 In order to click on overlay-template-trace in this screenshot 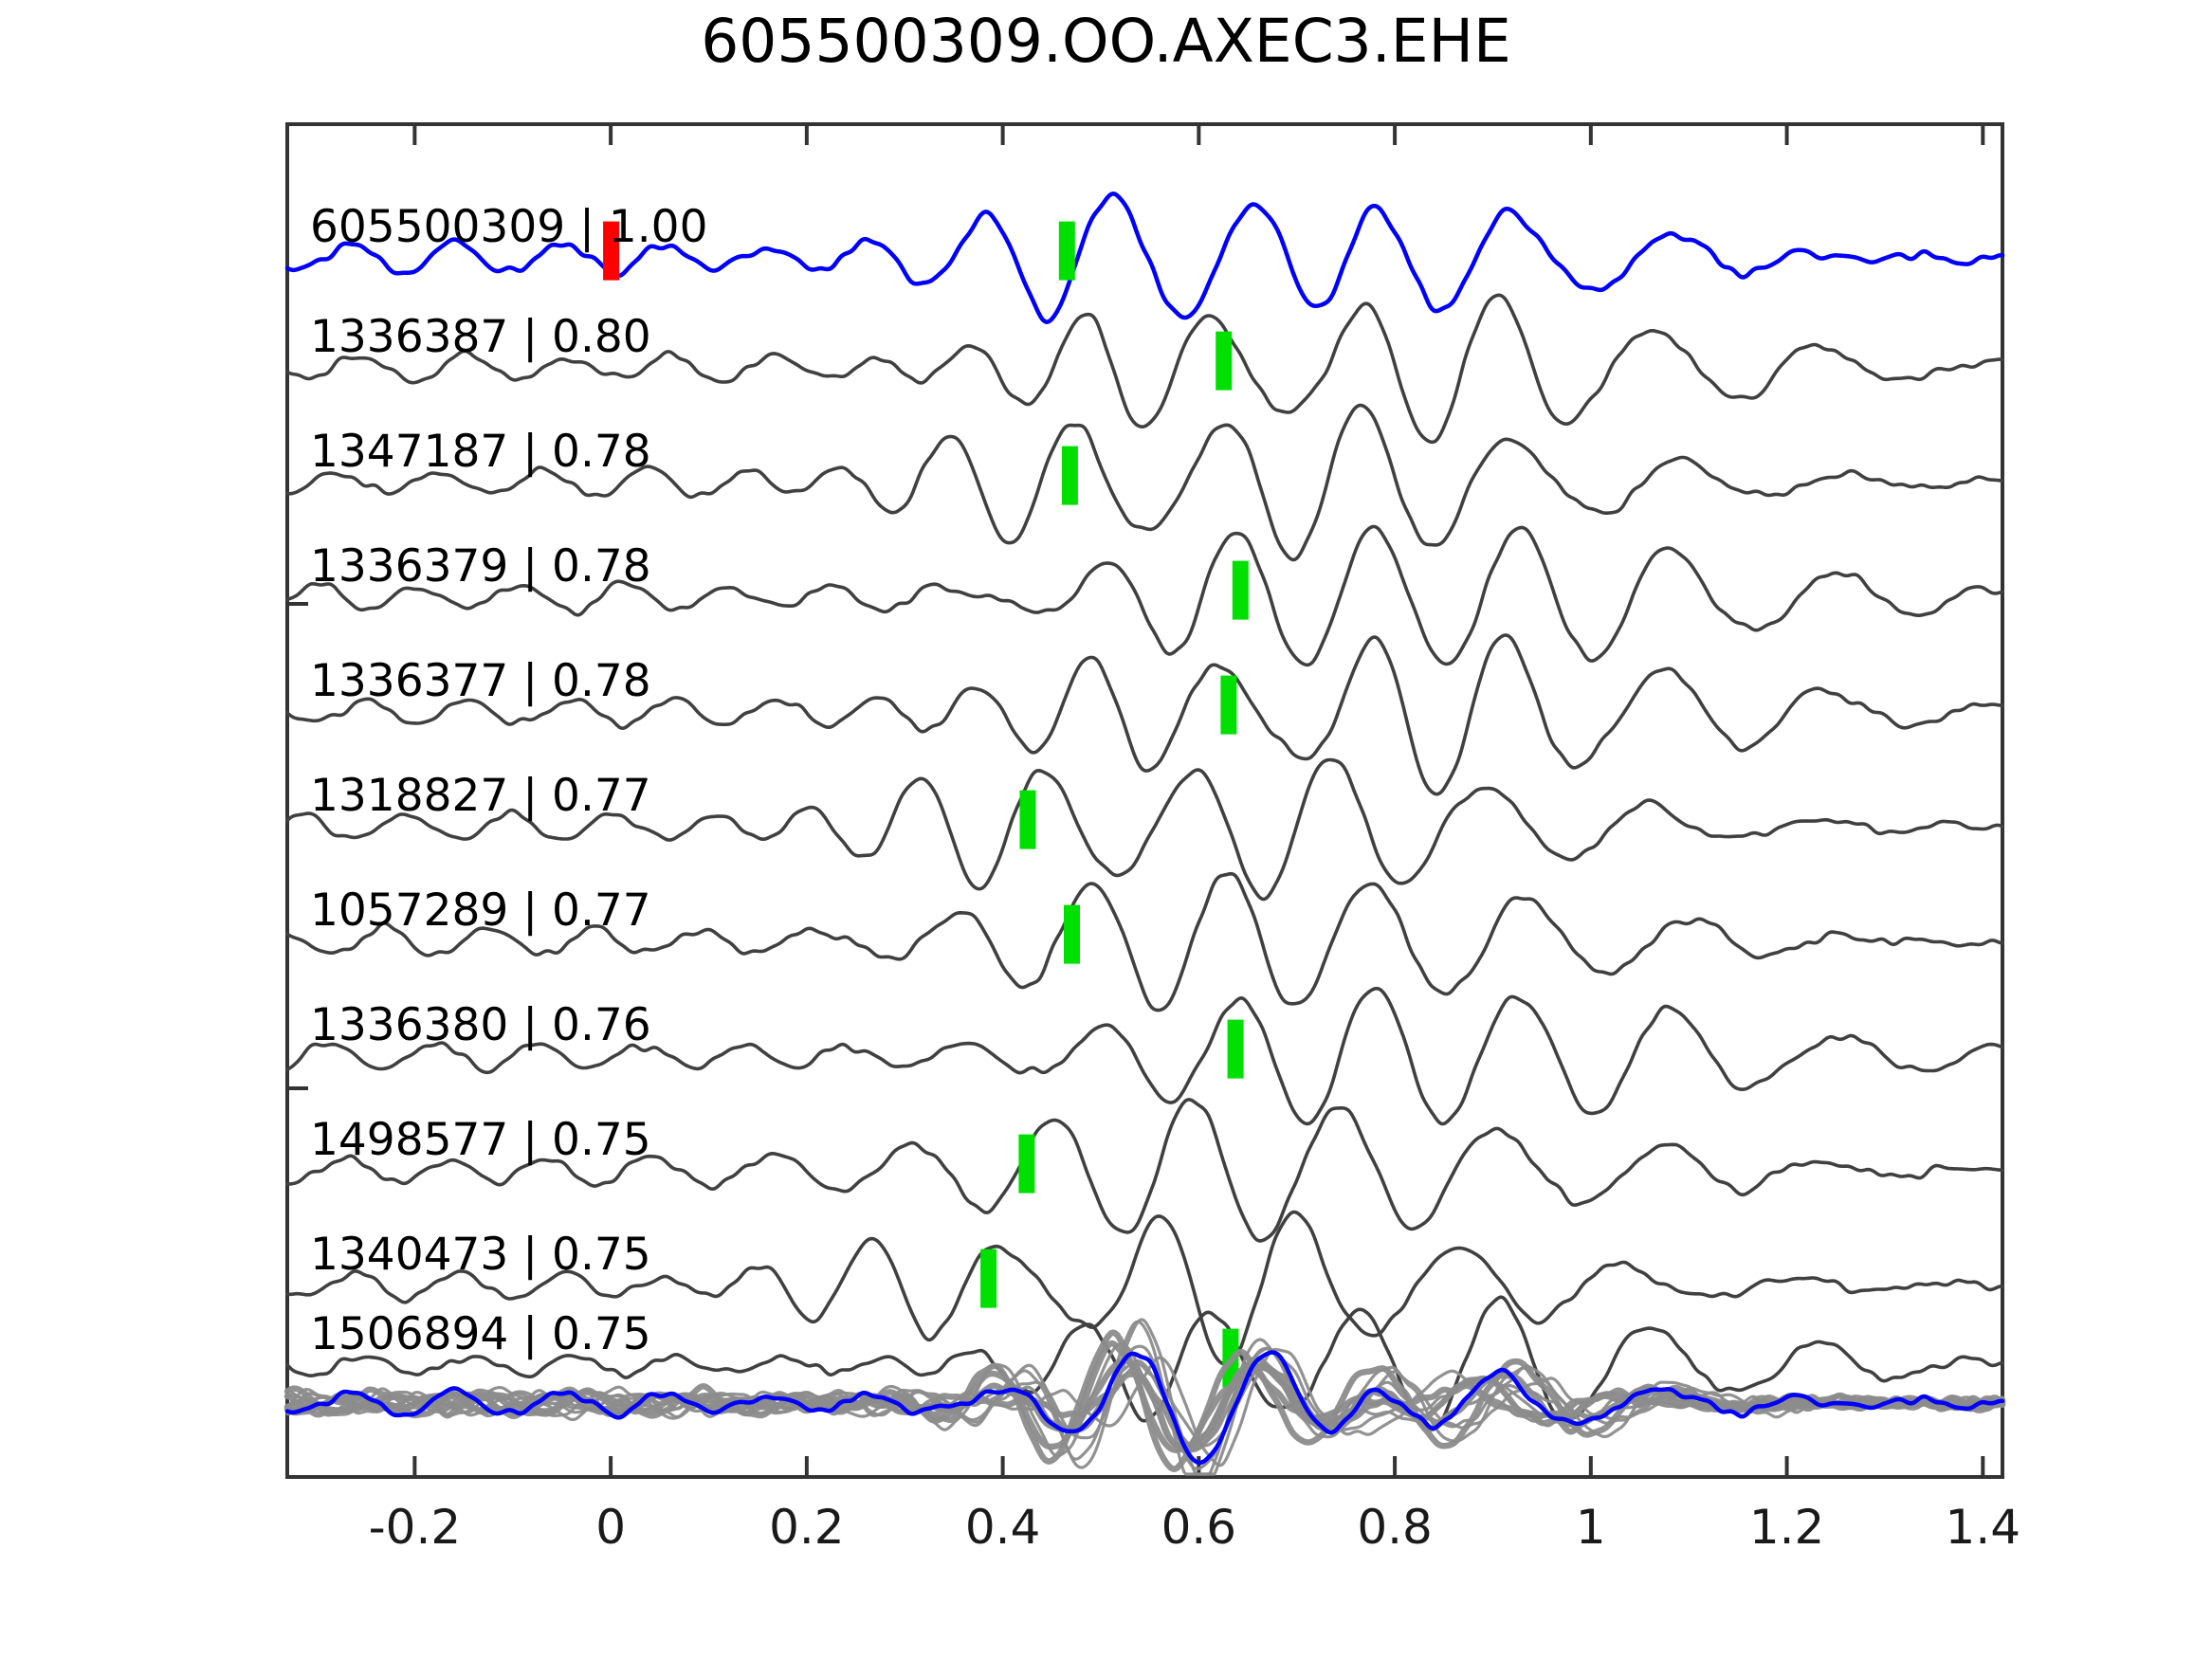, I will do `click(1144, 1408)`.